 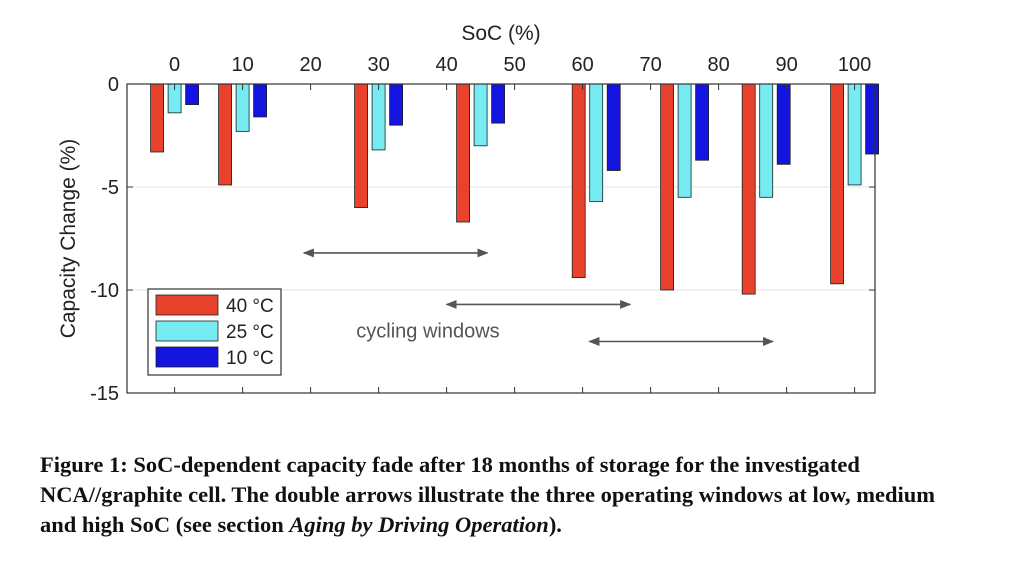 I want to click on x-tick-label: 30, so click(x=378, y=65).